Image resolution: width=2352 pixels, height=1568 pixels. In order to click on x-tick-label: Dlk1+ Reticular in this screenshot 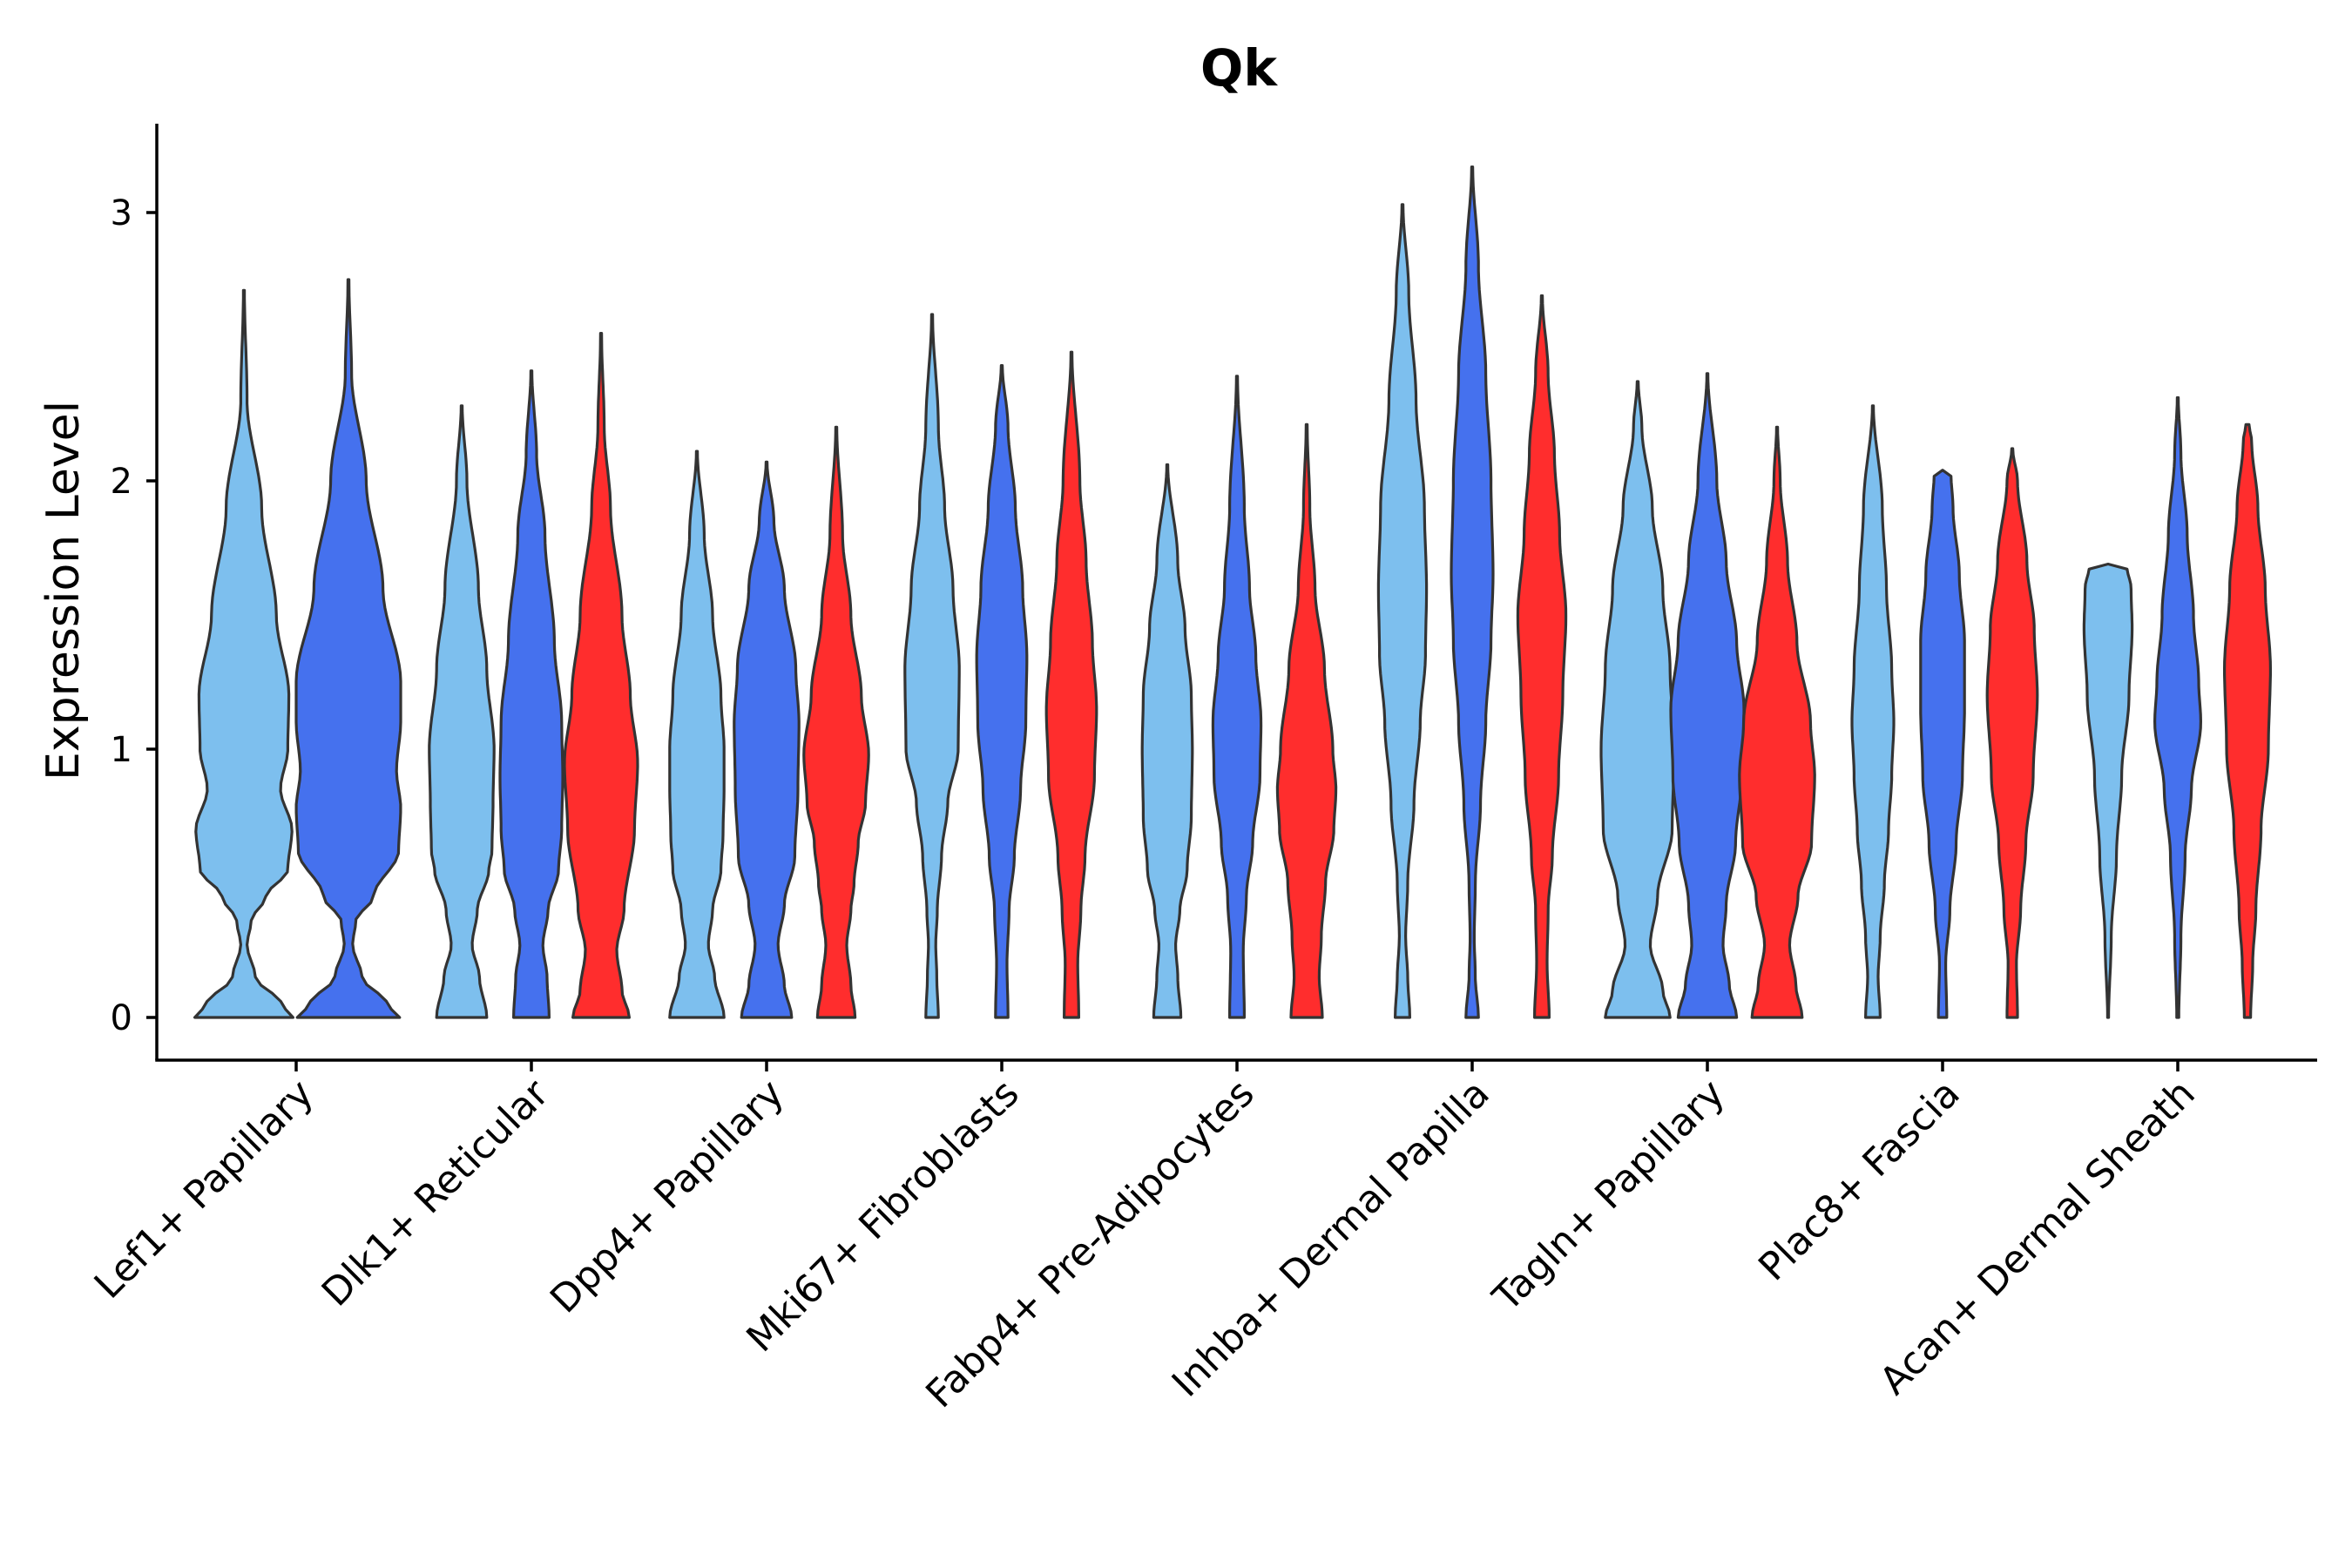, I will do `click(436, 1193)`.